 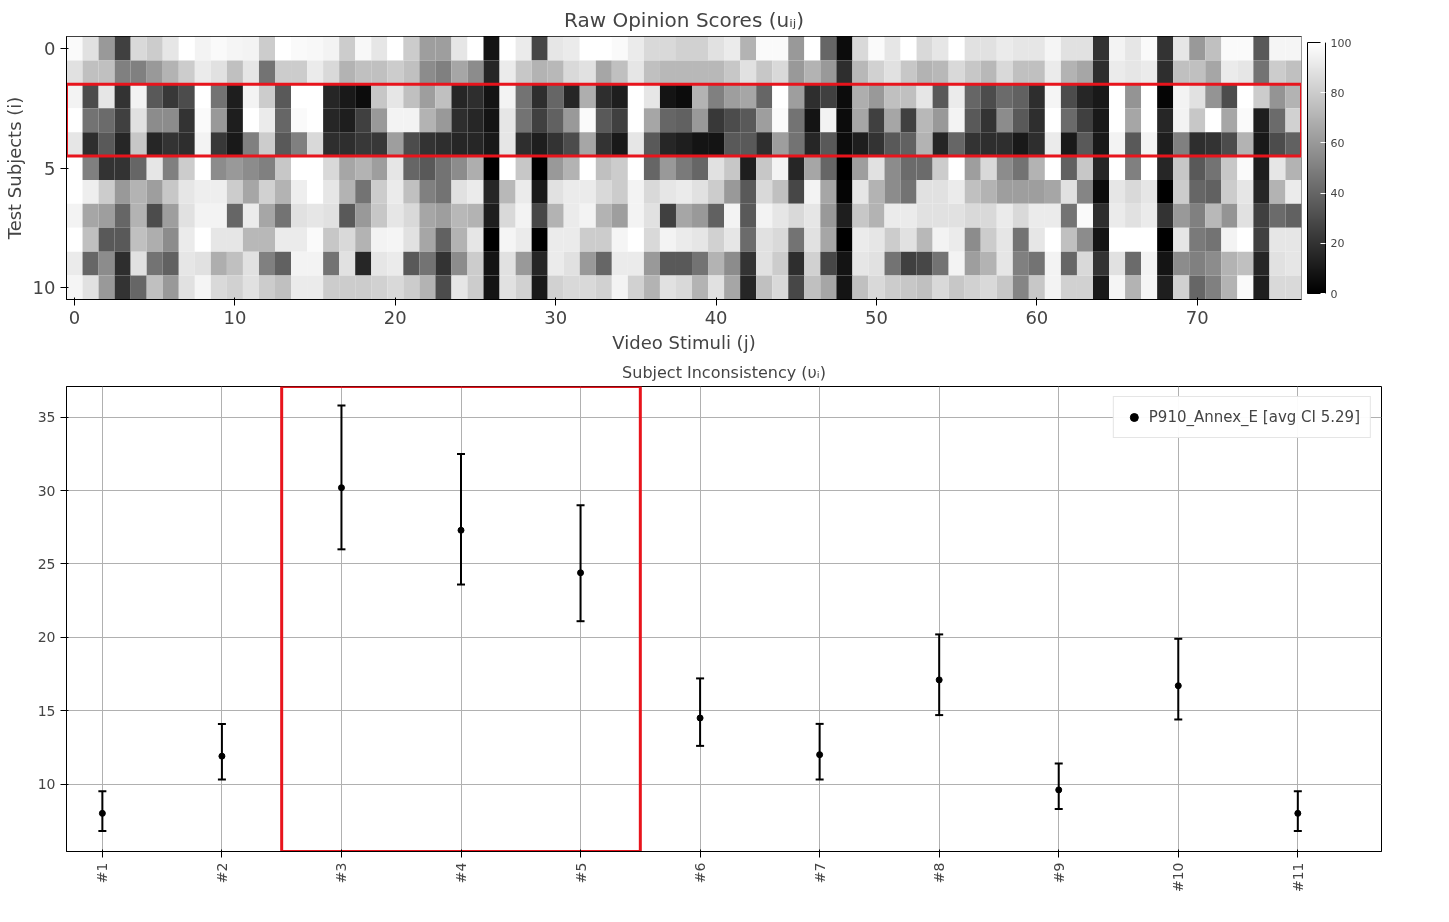 What do you see at coordinates (939, 873) in the screenshot?
I see `x-tick-label: #8` at bounding box center [939, 873].